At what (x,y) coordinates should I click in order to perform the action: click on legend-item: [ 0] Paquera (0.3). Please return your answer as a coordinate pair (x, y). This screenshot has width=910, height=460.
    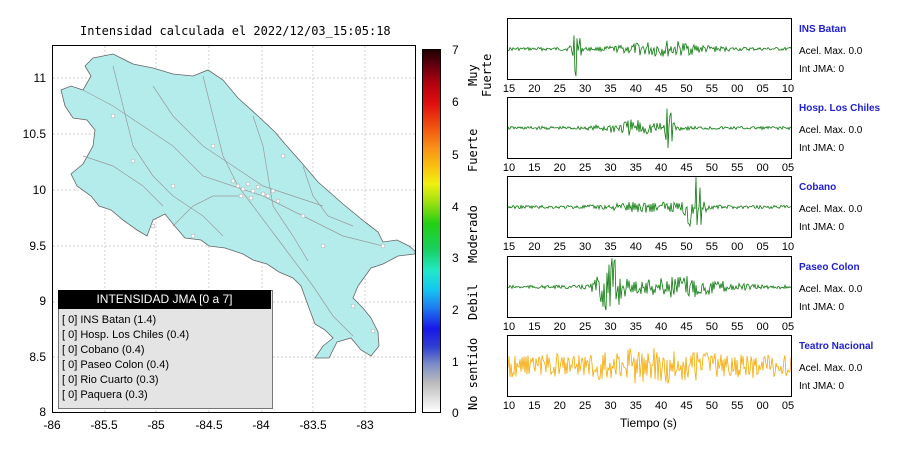
    Looking at the image, I should click on (105, 395).